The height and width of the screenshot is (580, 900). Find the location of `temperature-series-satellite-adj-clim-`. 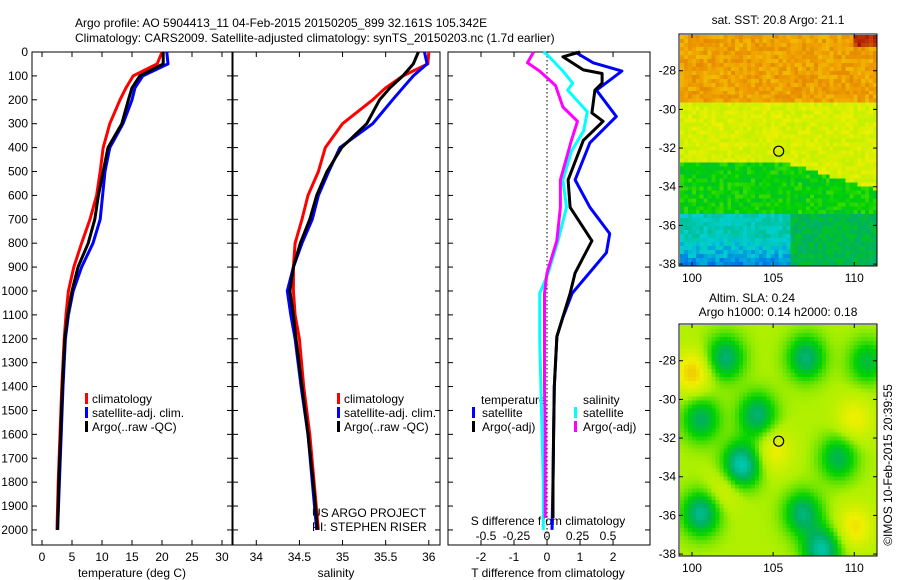

temperature-series-satellite-adj-clim- is located at coordinates (113, 290).